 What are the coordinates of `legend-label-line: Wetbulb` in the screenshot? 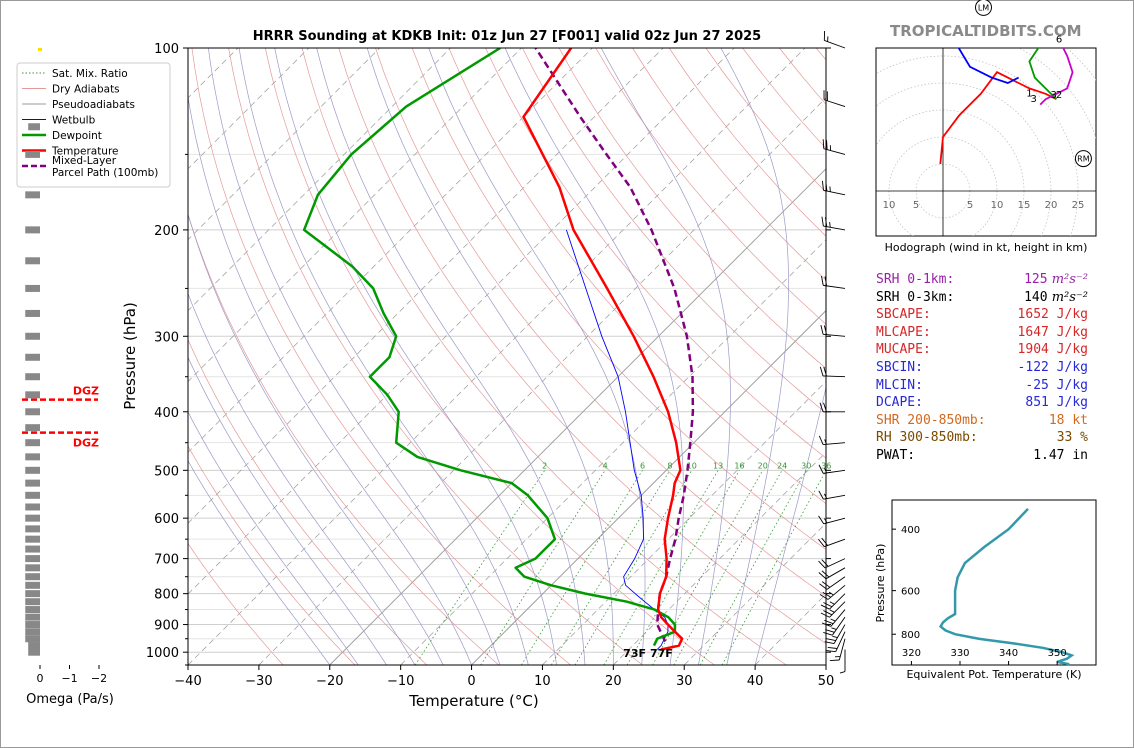 It's located at (74, 121).